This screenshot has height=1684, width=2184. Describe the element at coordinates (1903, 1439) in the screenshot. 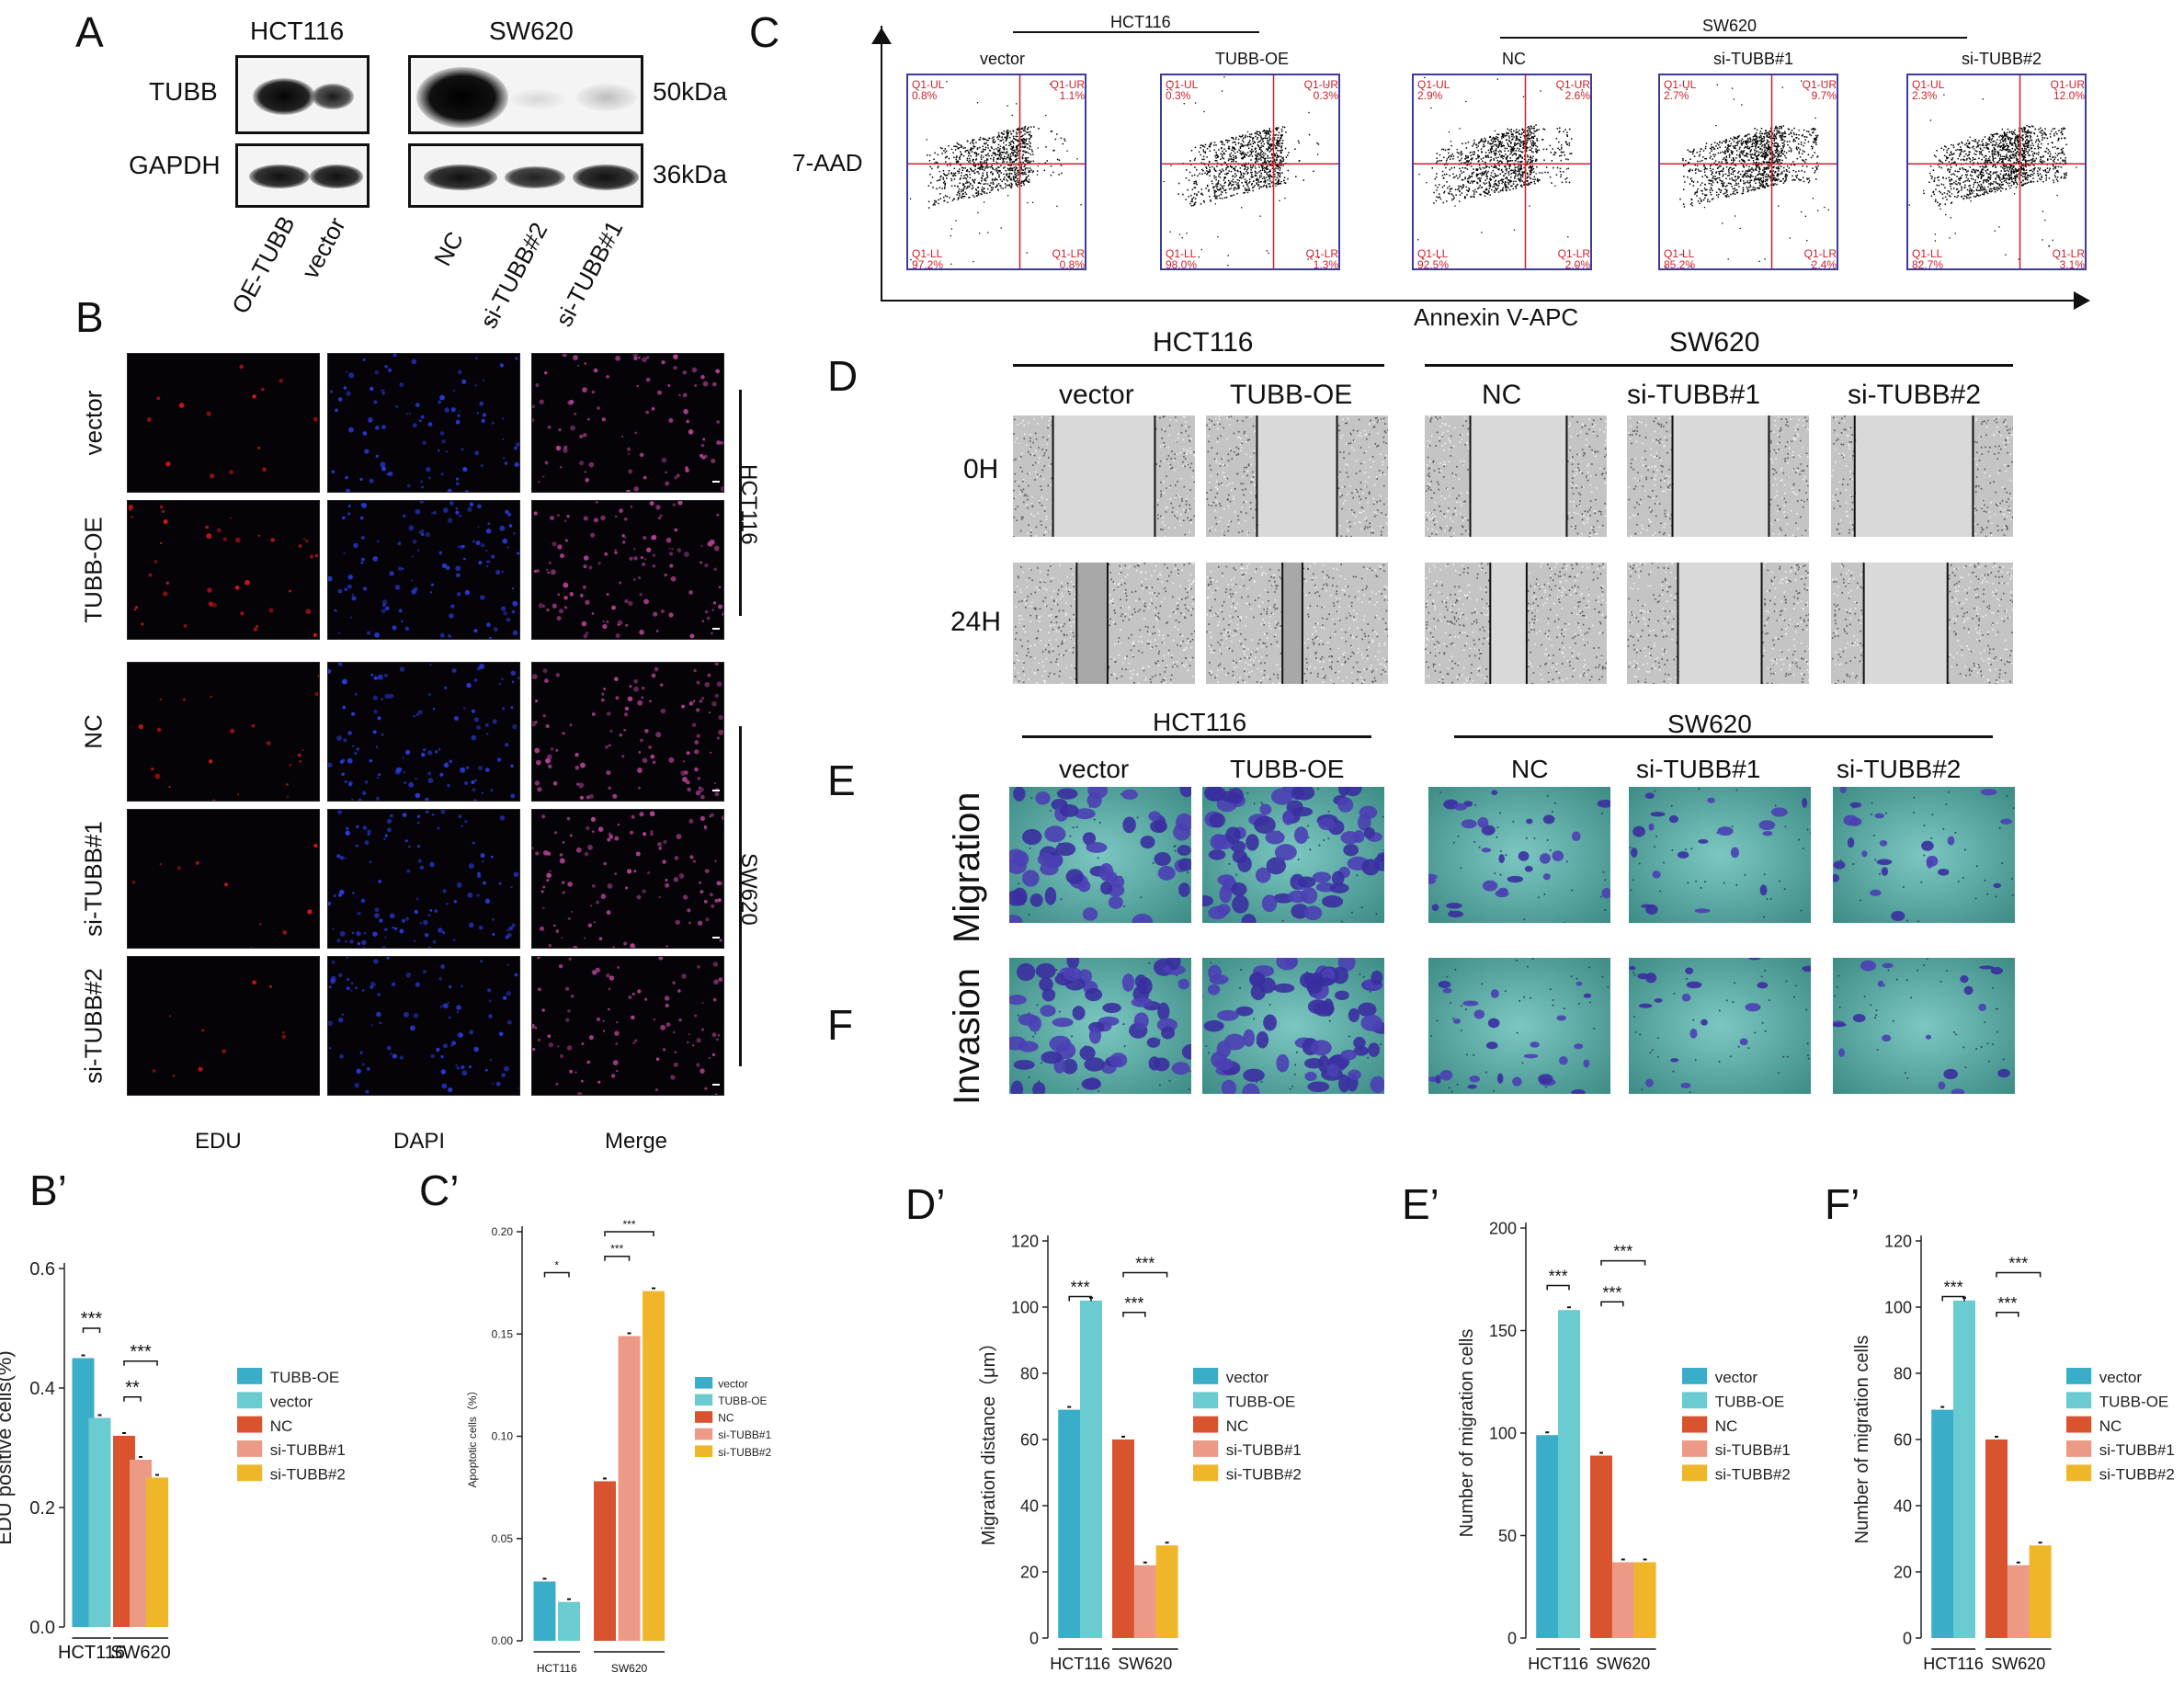

I see `y-tick-label: 60` at that location.